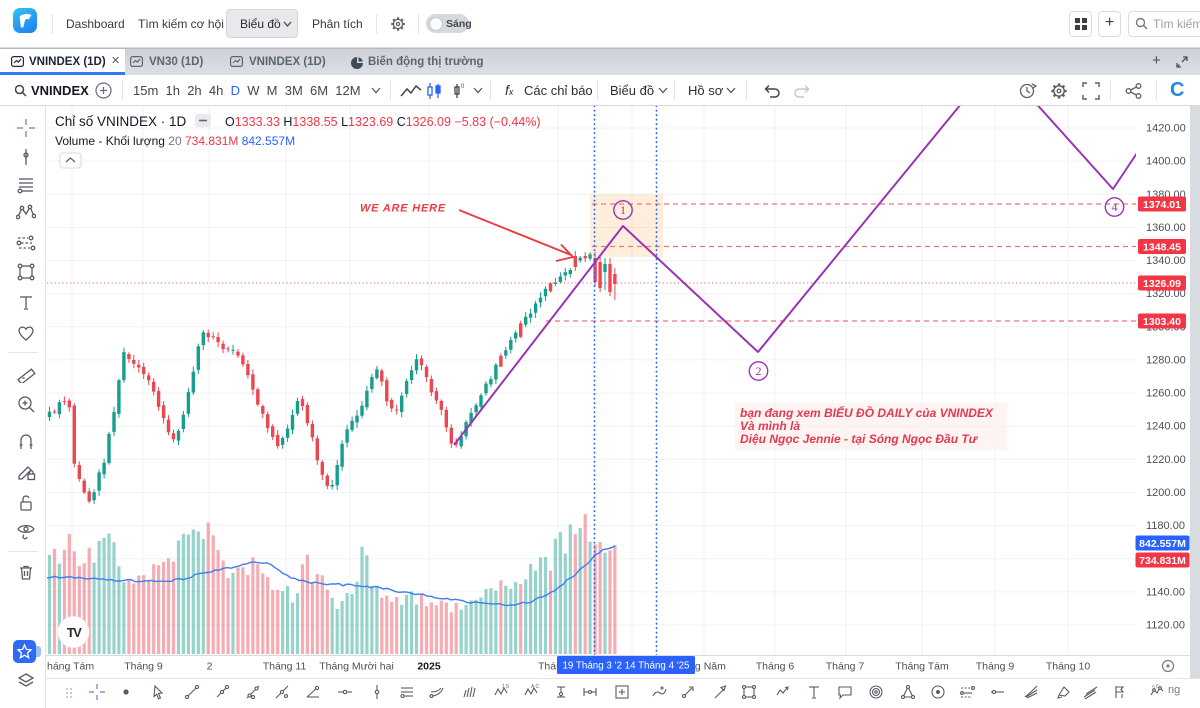 The width and height of the screenshot is (1200, 708). What do you see at coordinates (1166, 493) in the screenshot?
I see `svg-text: 1200.00` at bounding box center [1166, 493].